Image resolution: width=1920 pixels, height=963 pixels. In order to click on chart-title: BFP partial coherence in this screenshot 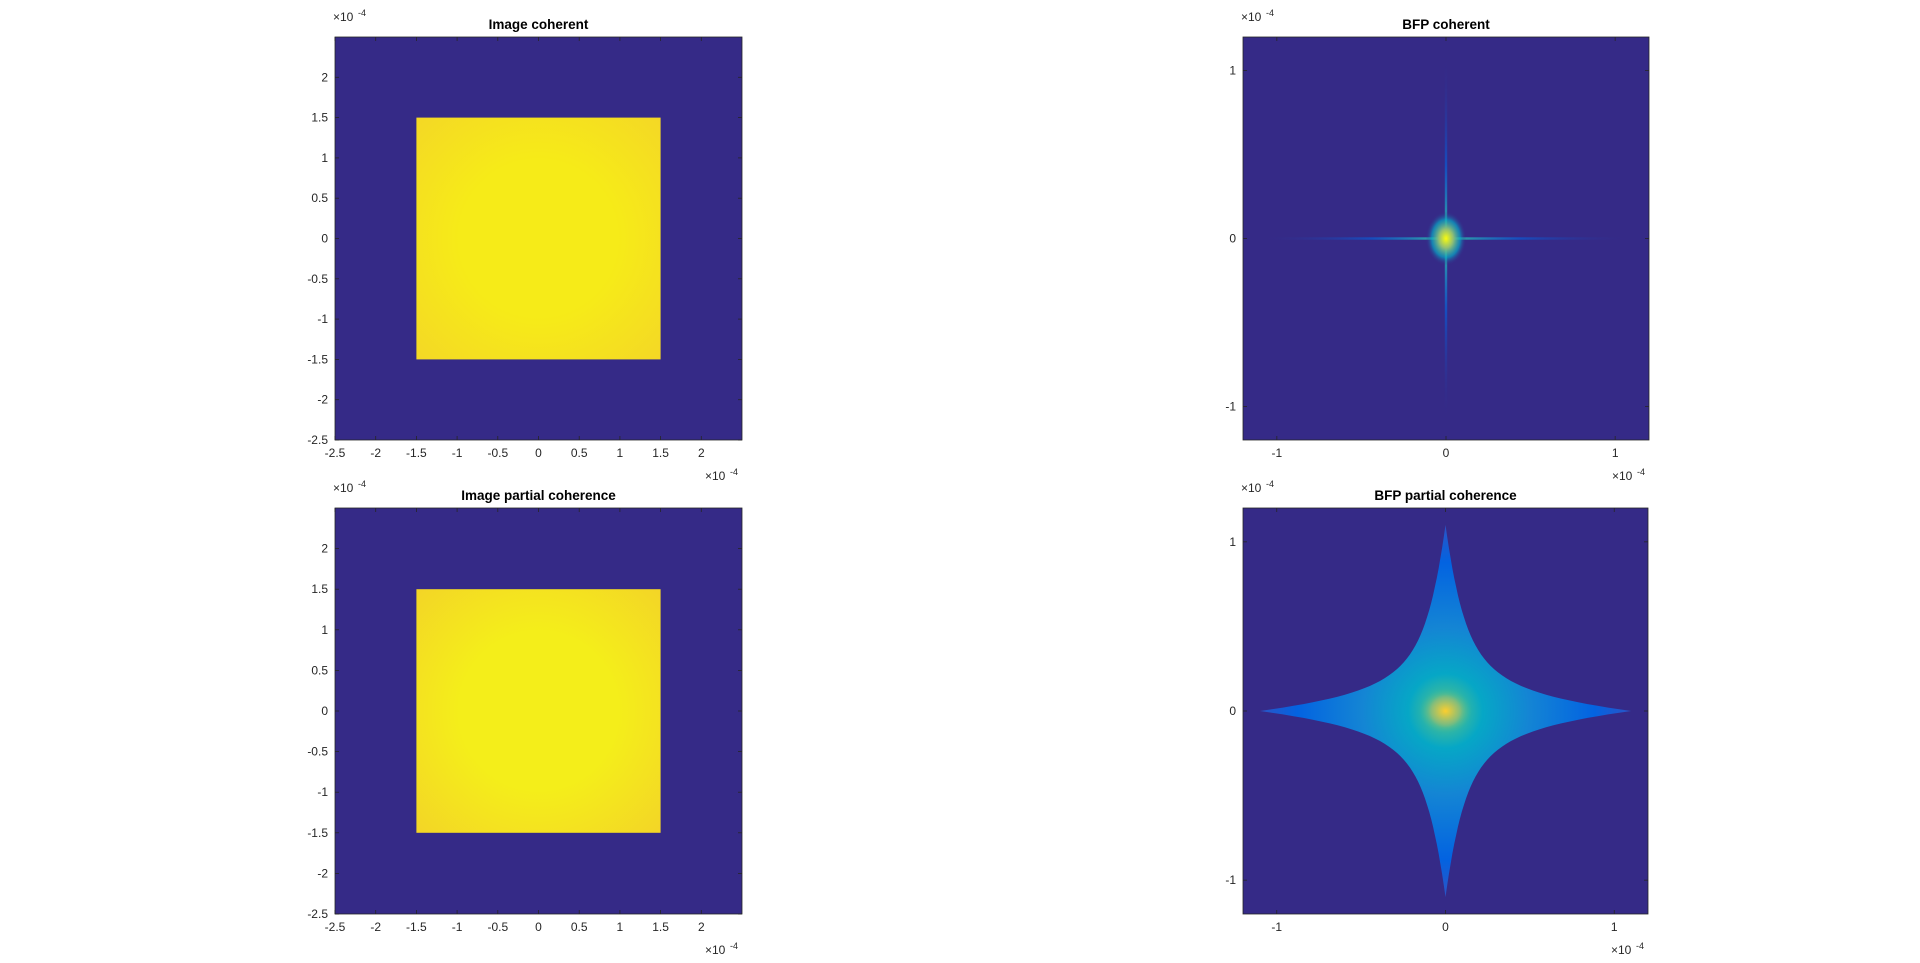, I will do `click(1445, 495)`.